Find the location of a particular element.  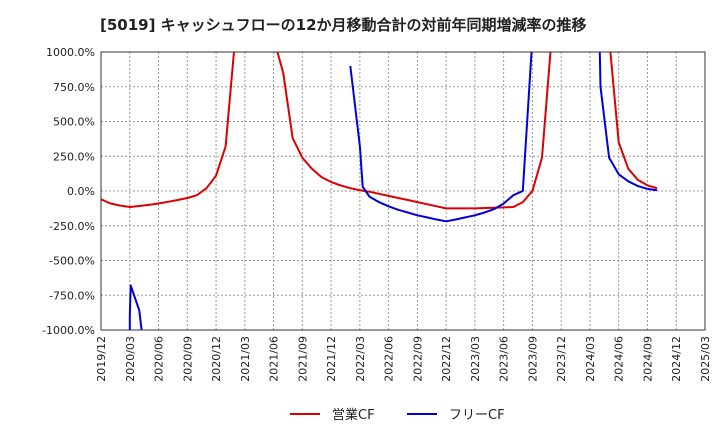

y-tick-label: 750.0% is located at coordinates (74, 87).